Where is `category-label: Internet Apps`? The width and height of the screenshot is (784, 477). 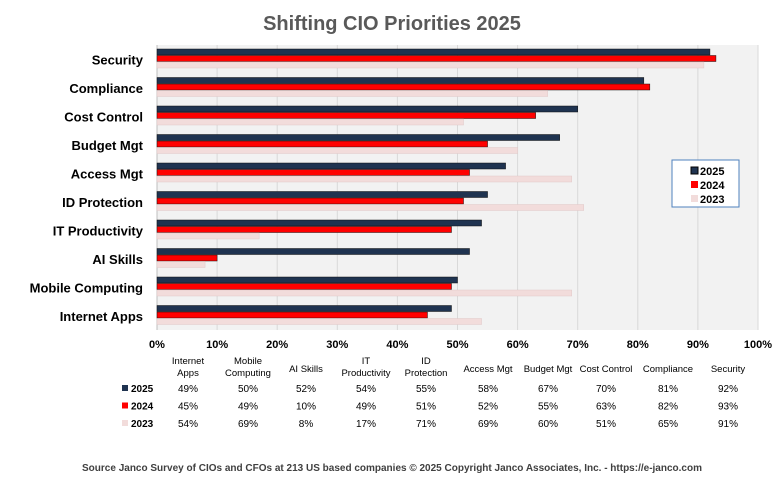 category-label: Internet Apps is located at coordinates (101, 316).